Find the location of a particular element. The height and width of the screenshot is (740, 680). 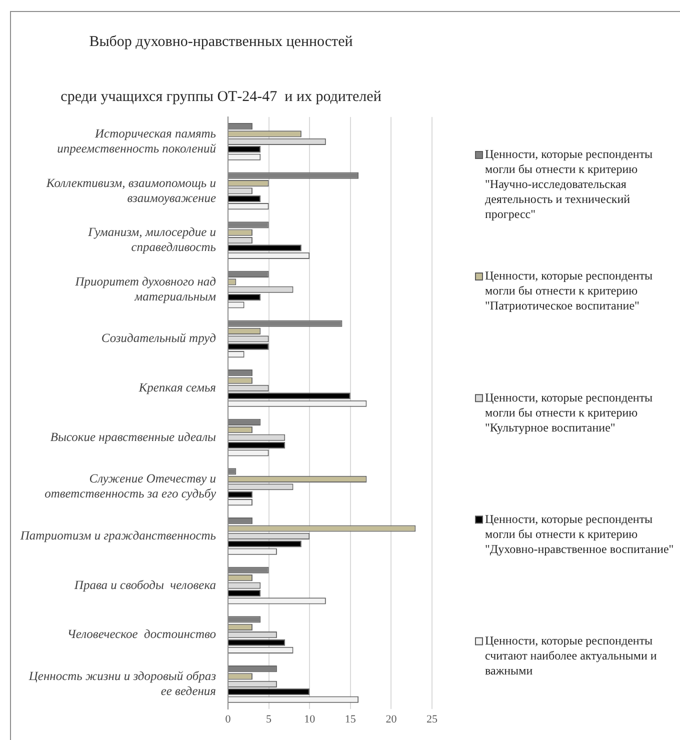

x-tick-label: 0 is located at coordinates (228, 719).